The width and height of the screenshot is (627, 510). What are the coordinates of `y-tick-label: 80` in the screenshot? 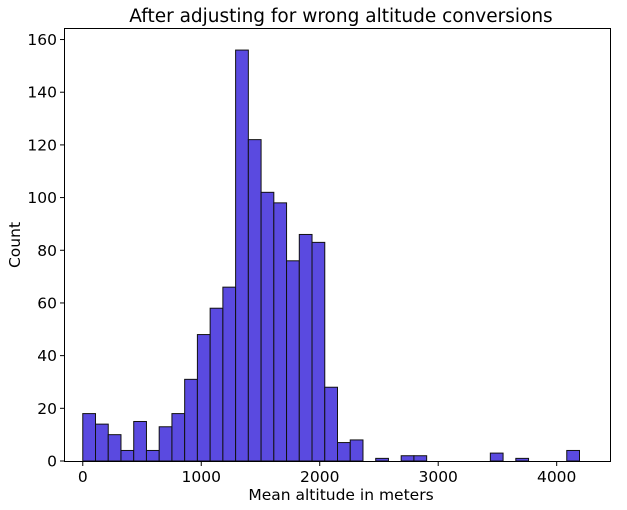 It's located at (47, 251).